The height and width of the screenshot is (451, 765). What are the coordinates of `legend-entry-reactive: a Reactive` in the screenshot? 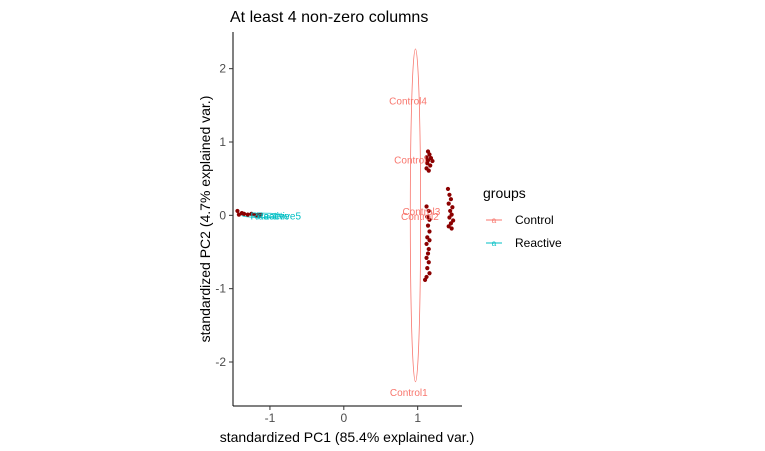 It's located at (524, 243).